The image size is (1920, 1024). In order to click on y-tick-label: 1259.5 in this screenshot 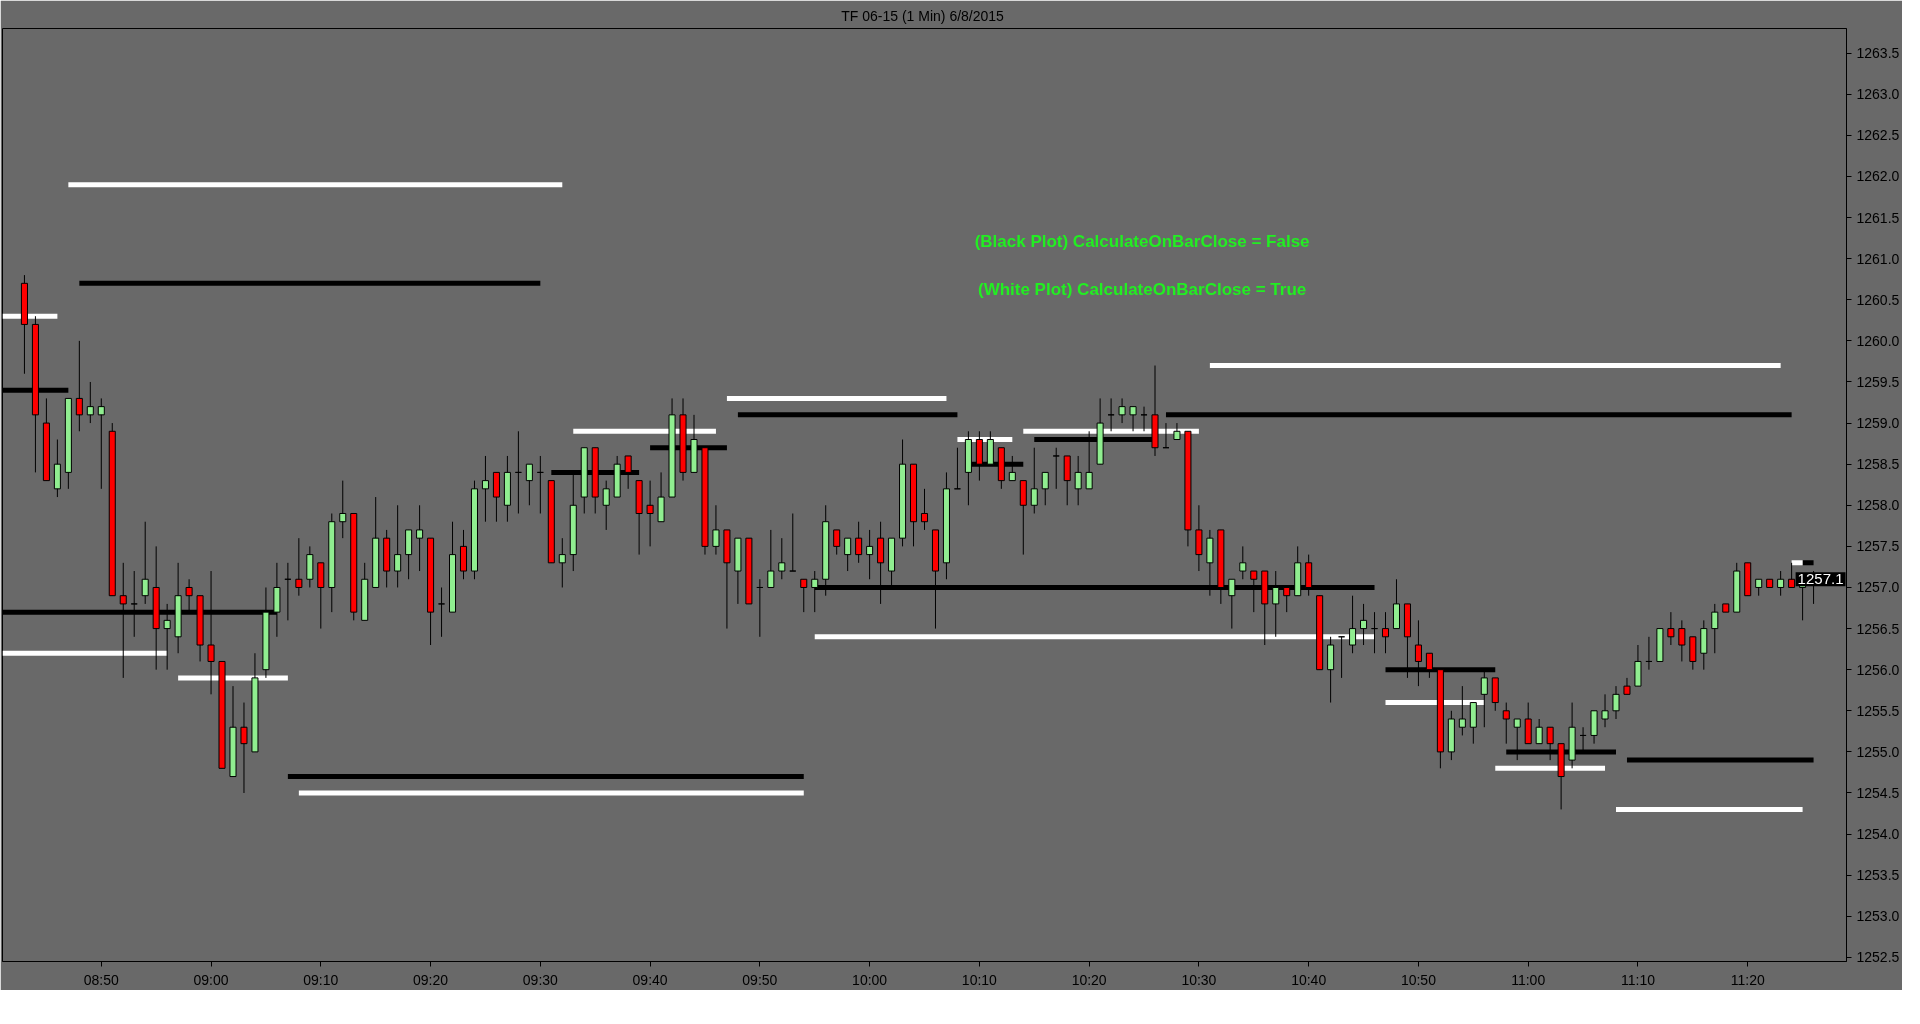, I will do `click(1878, 381)`.